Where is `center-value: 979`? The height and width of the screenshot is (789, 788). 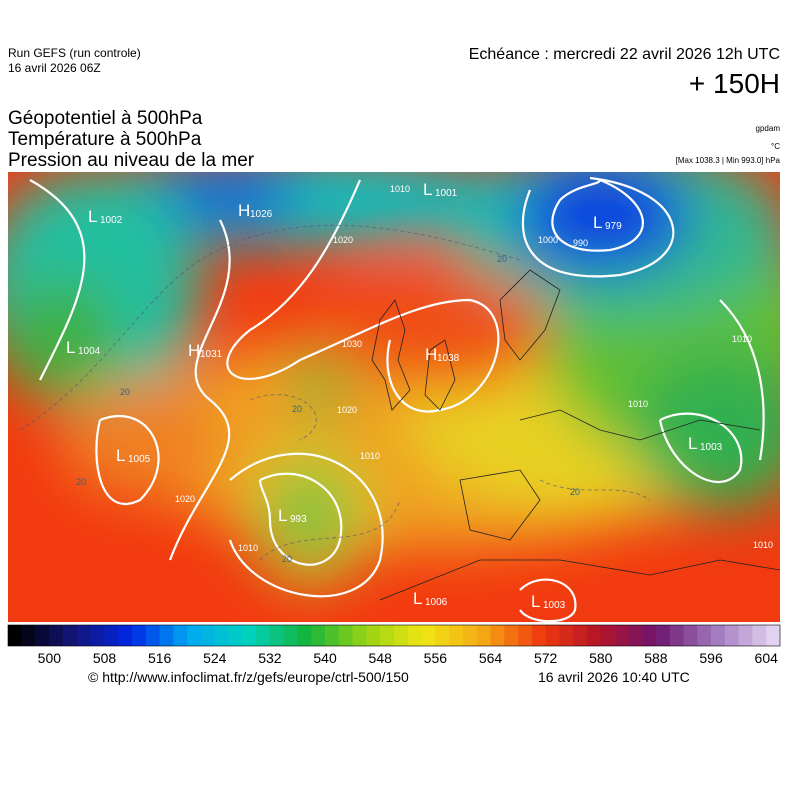
center-value: 979 is located at coordinates (613, 226).